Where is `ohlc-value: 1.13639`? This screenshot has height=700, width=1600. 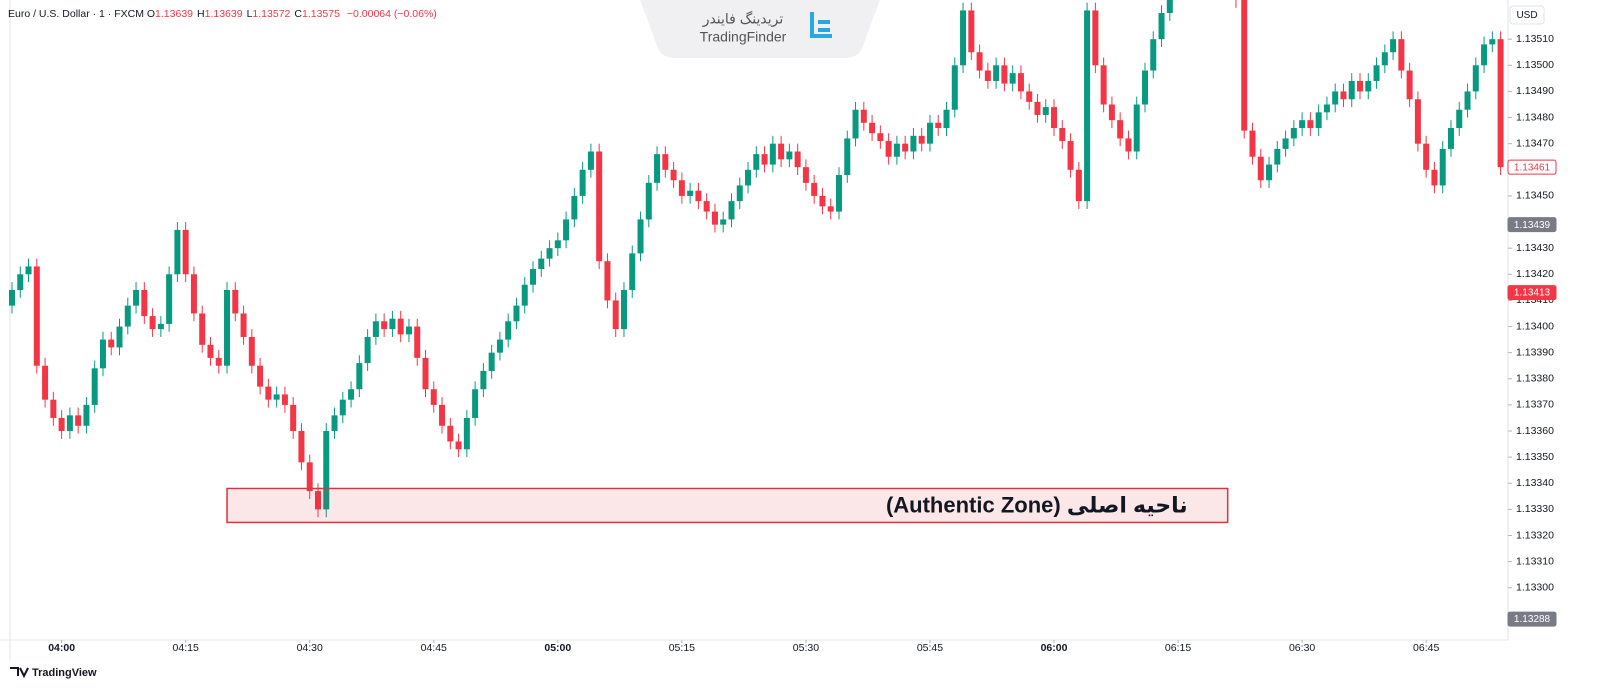
ohlc-value: 1.13639 is located at coordinates (174, 14).